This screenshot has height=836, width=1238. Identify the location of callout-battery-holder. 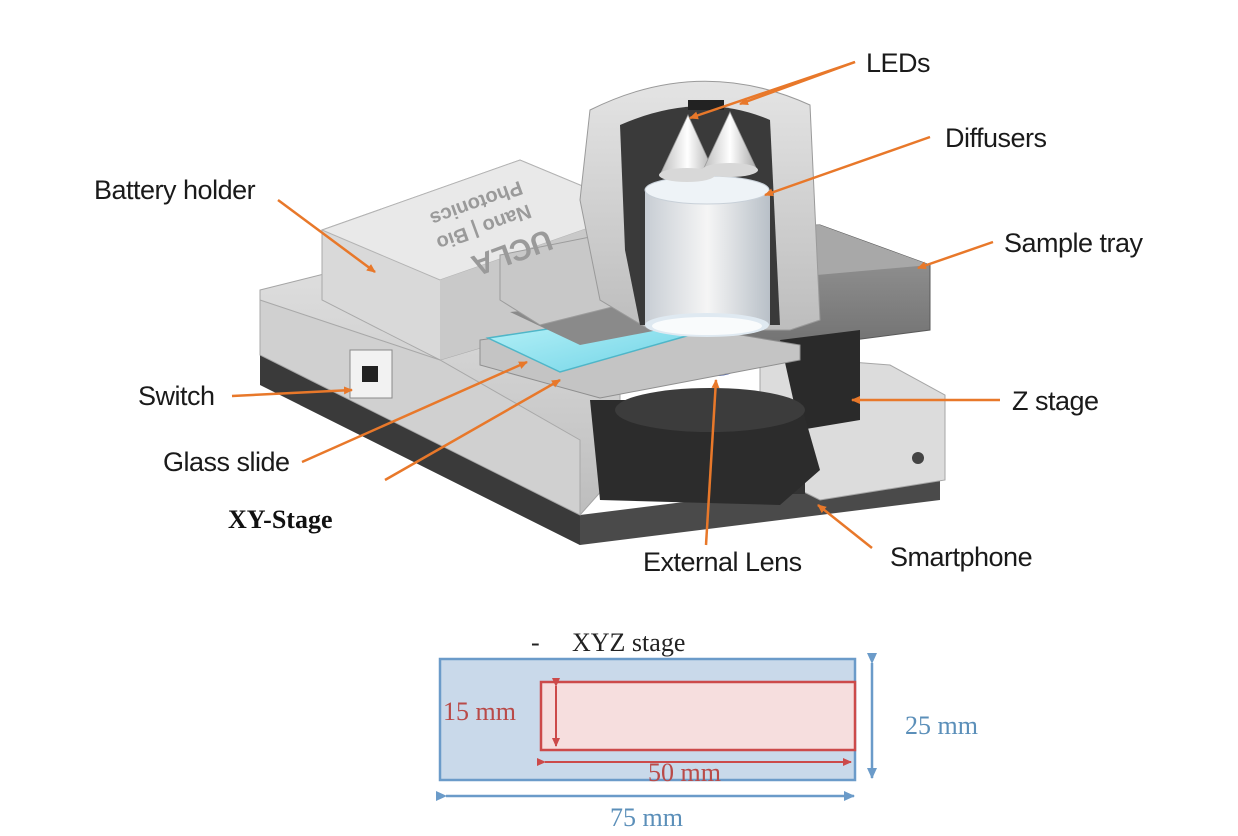
(326, 236).